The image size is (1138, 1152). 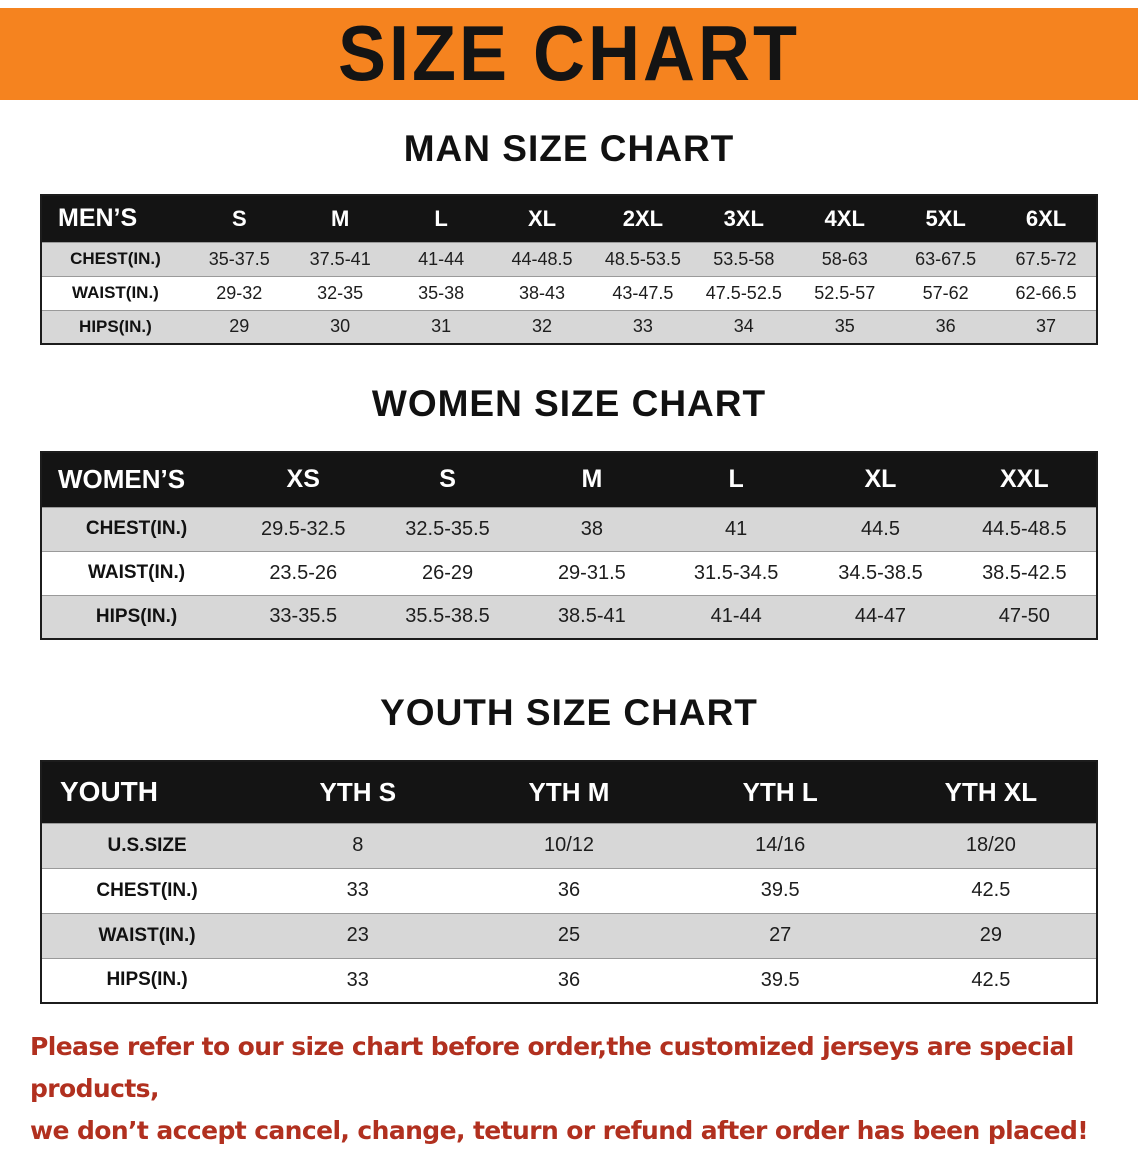 What do you see at coordinates (990, 845) in the screenshot?
I see `size-value: 18/20` at bounding box center [990, 845].